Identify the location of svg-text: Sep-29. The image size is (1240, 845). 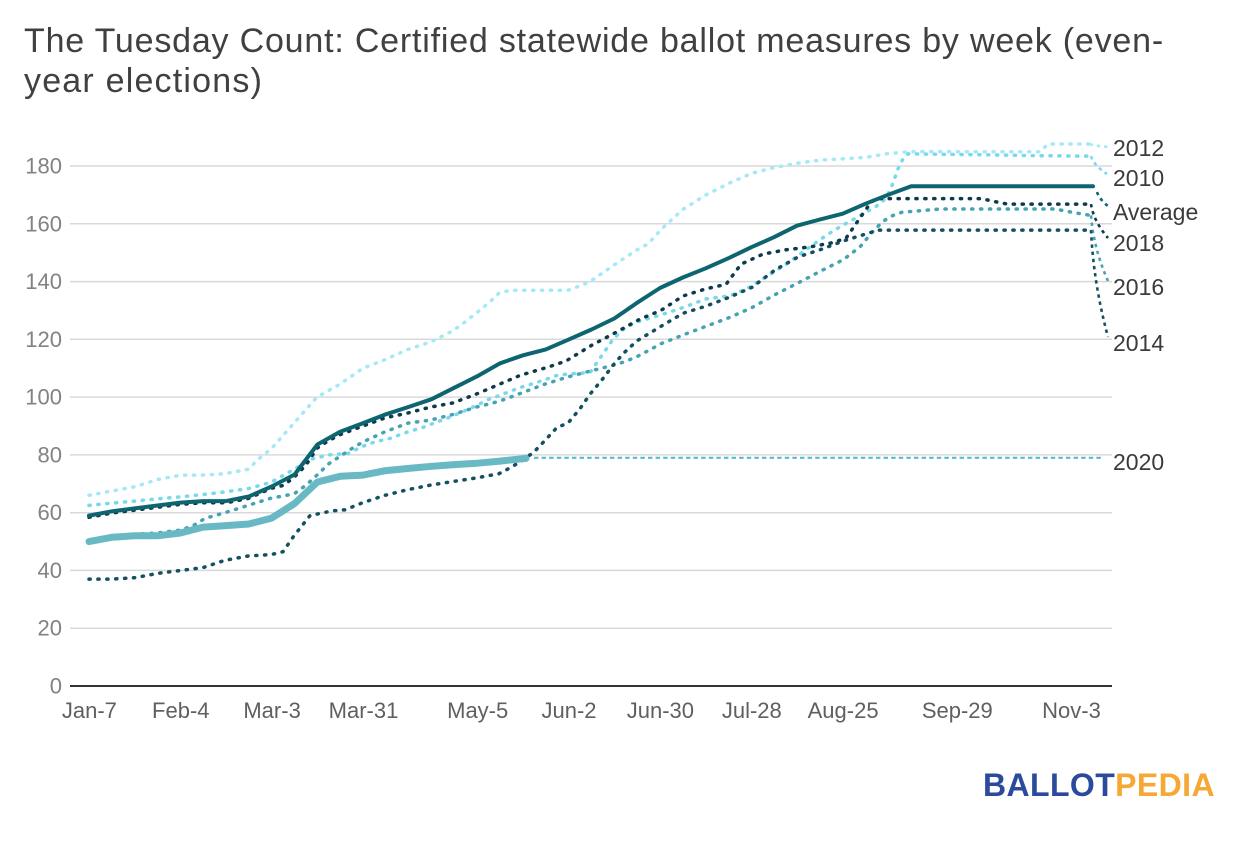
(957, 710).